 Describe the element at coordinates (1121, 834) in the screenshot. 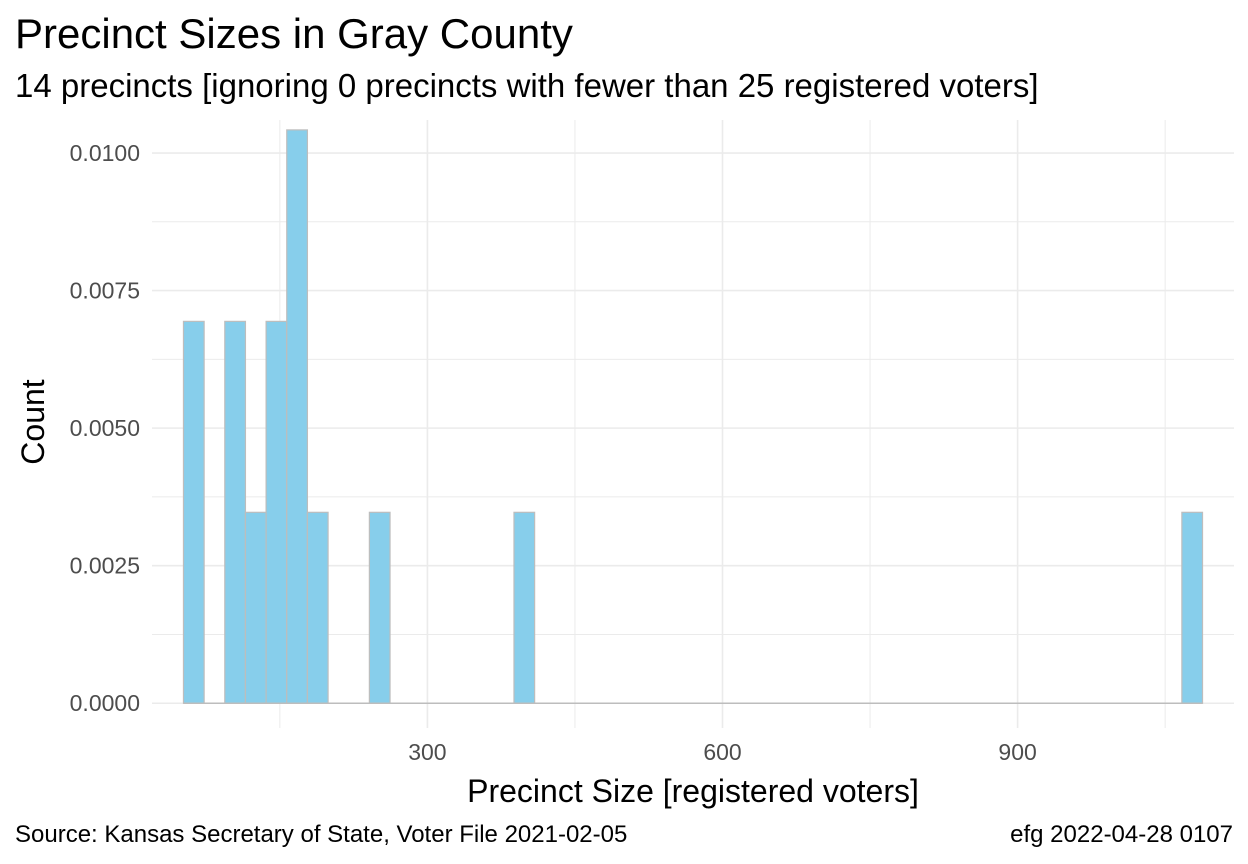

I see `timestamp-caption: efg 2022-04-28 0107` at that location.